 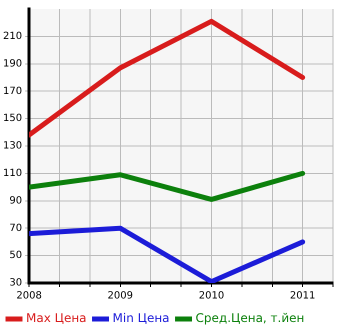 What do you see at coordinates (12, 91) in the screenshot?
I see `y-tick-label: 170` at bounding box center [12, 91].